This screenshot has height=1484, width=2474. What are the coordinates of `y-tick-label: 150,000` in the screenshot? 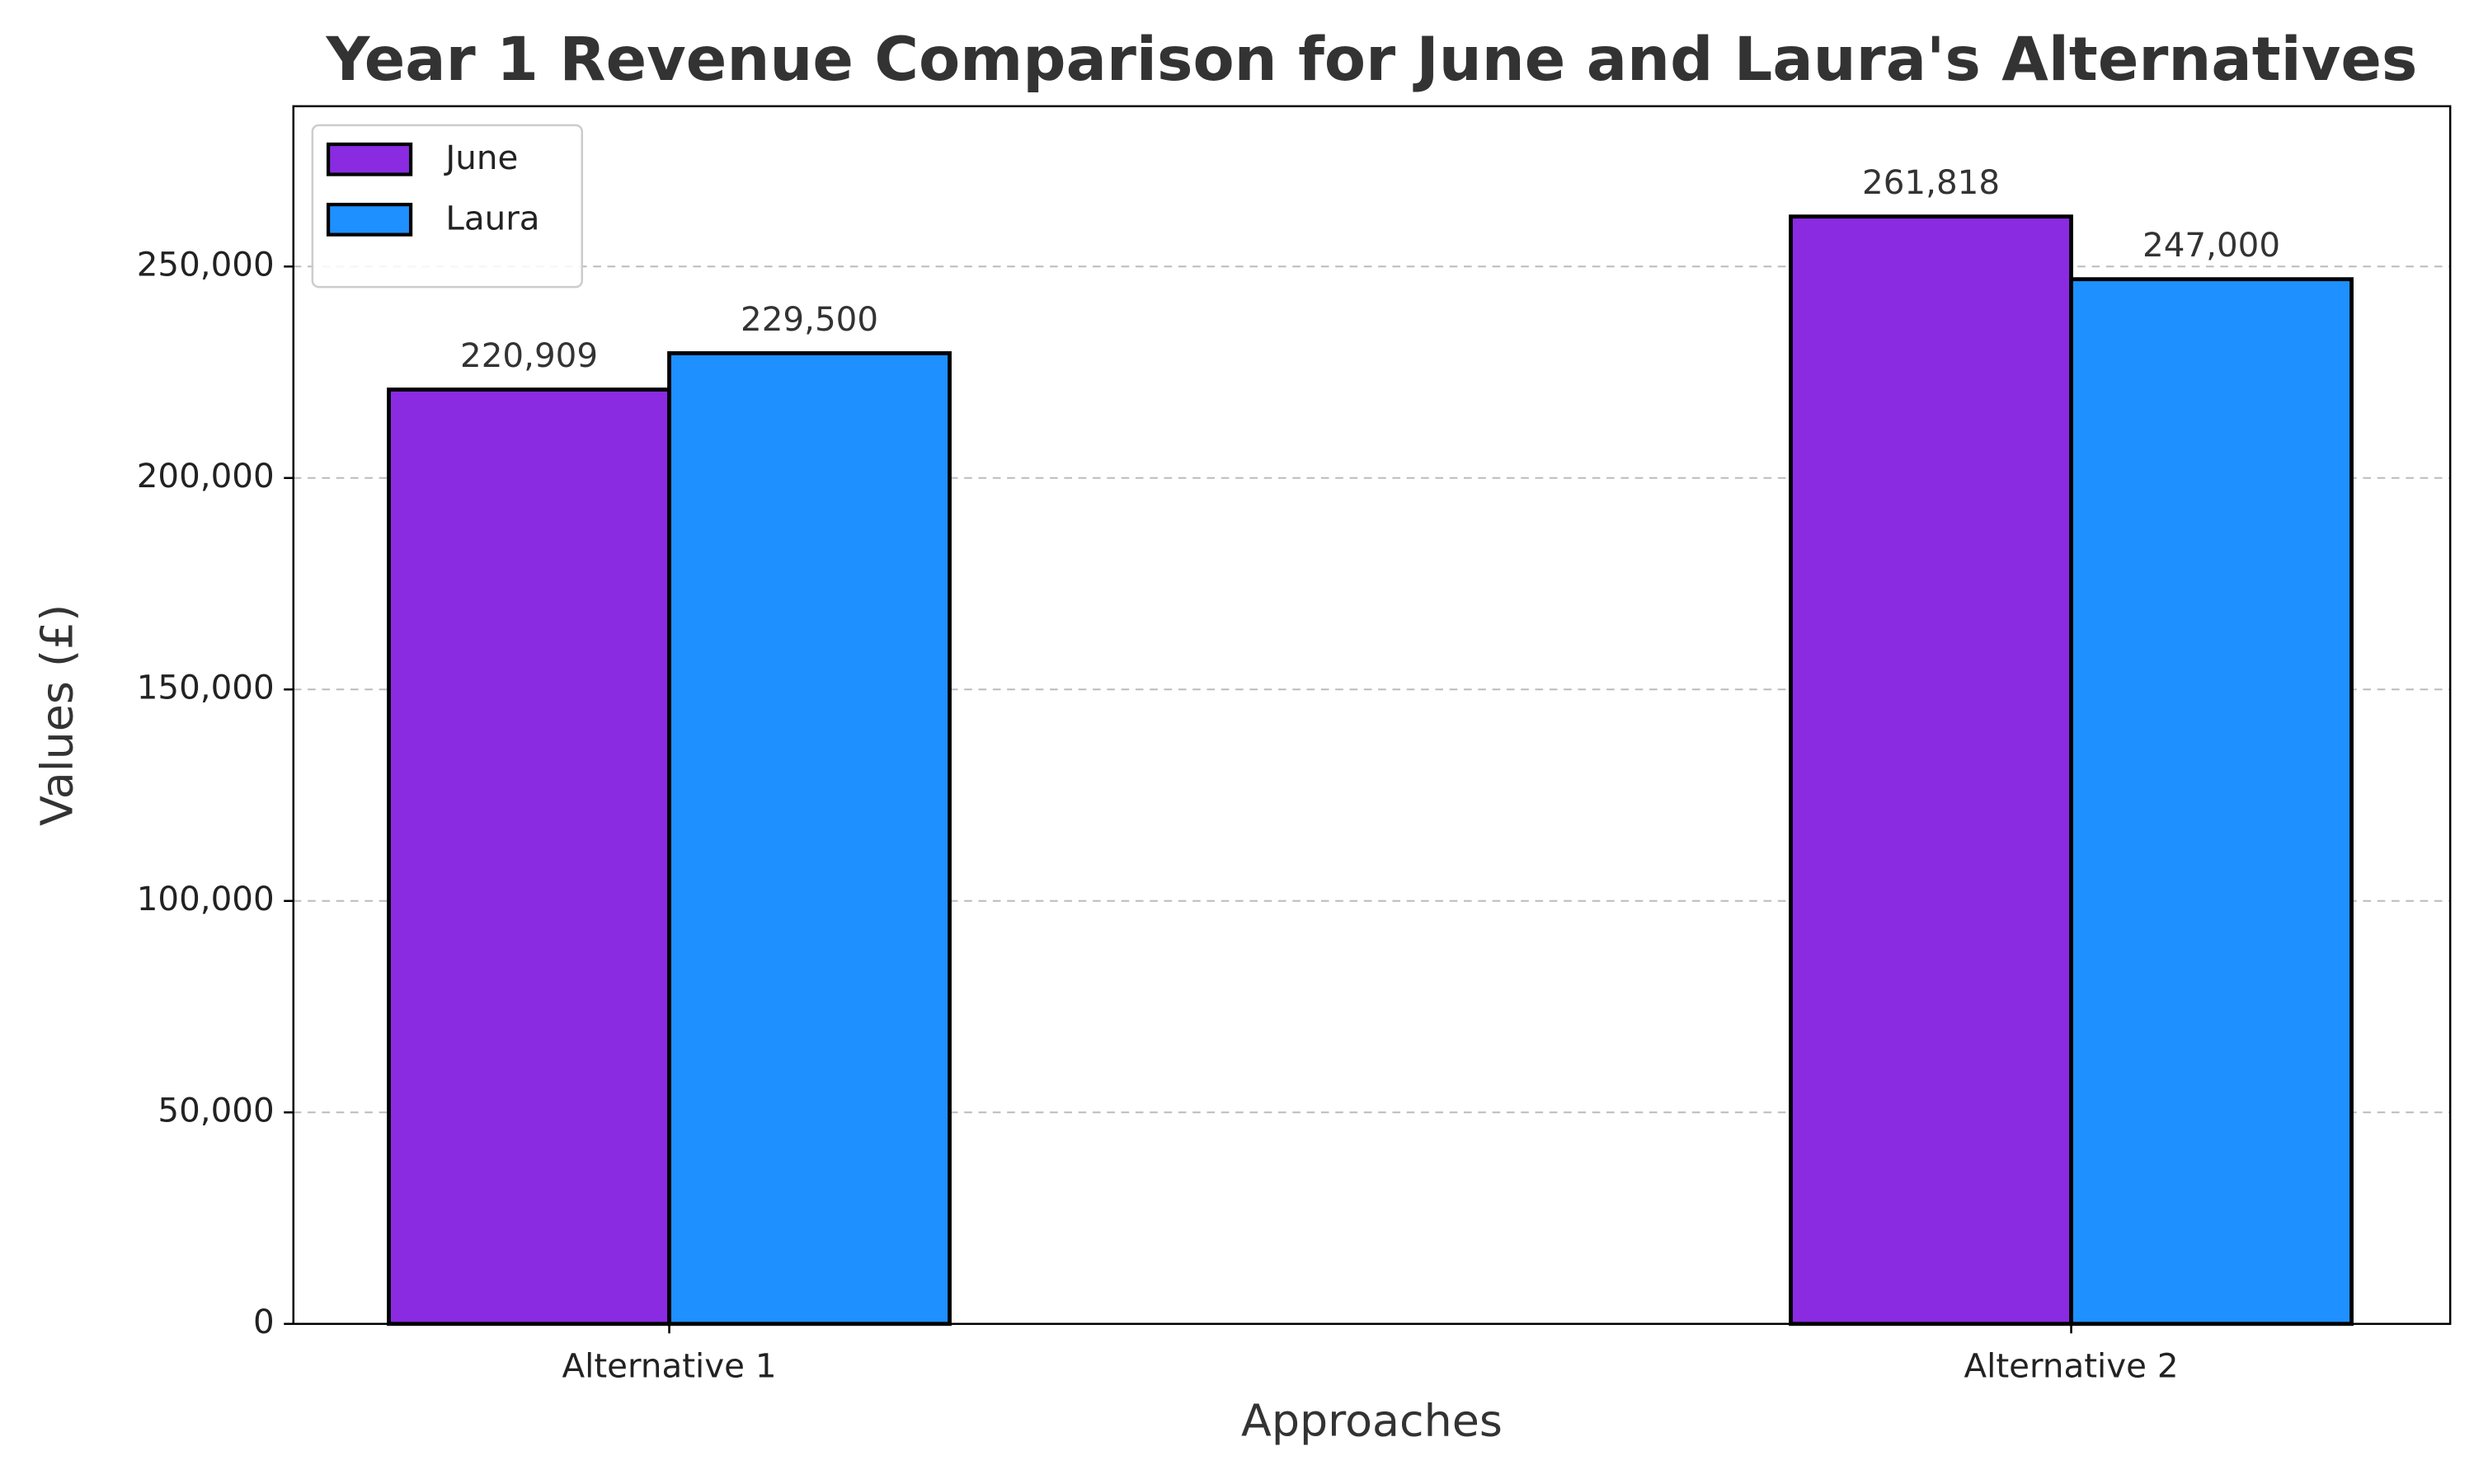 It's located at (206, 687).